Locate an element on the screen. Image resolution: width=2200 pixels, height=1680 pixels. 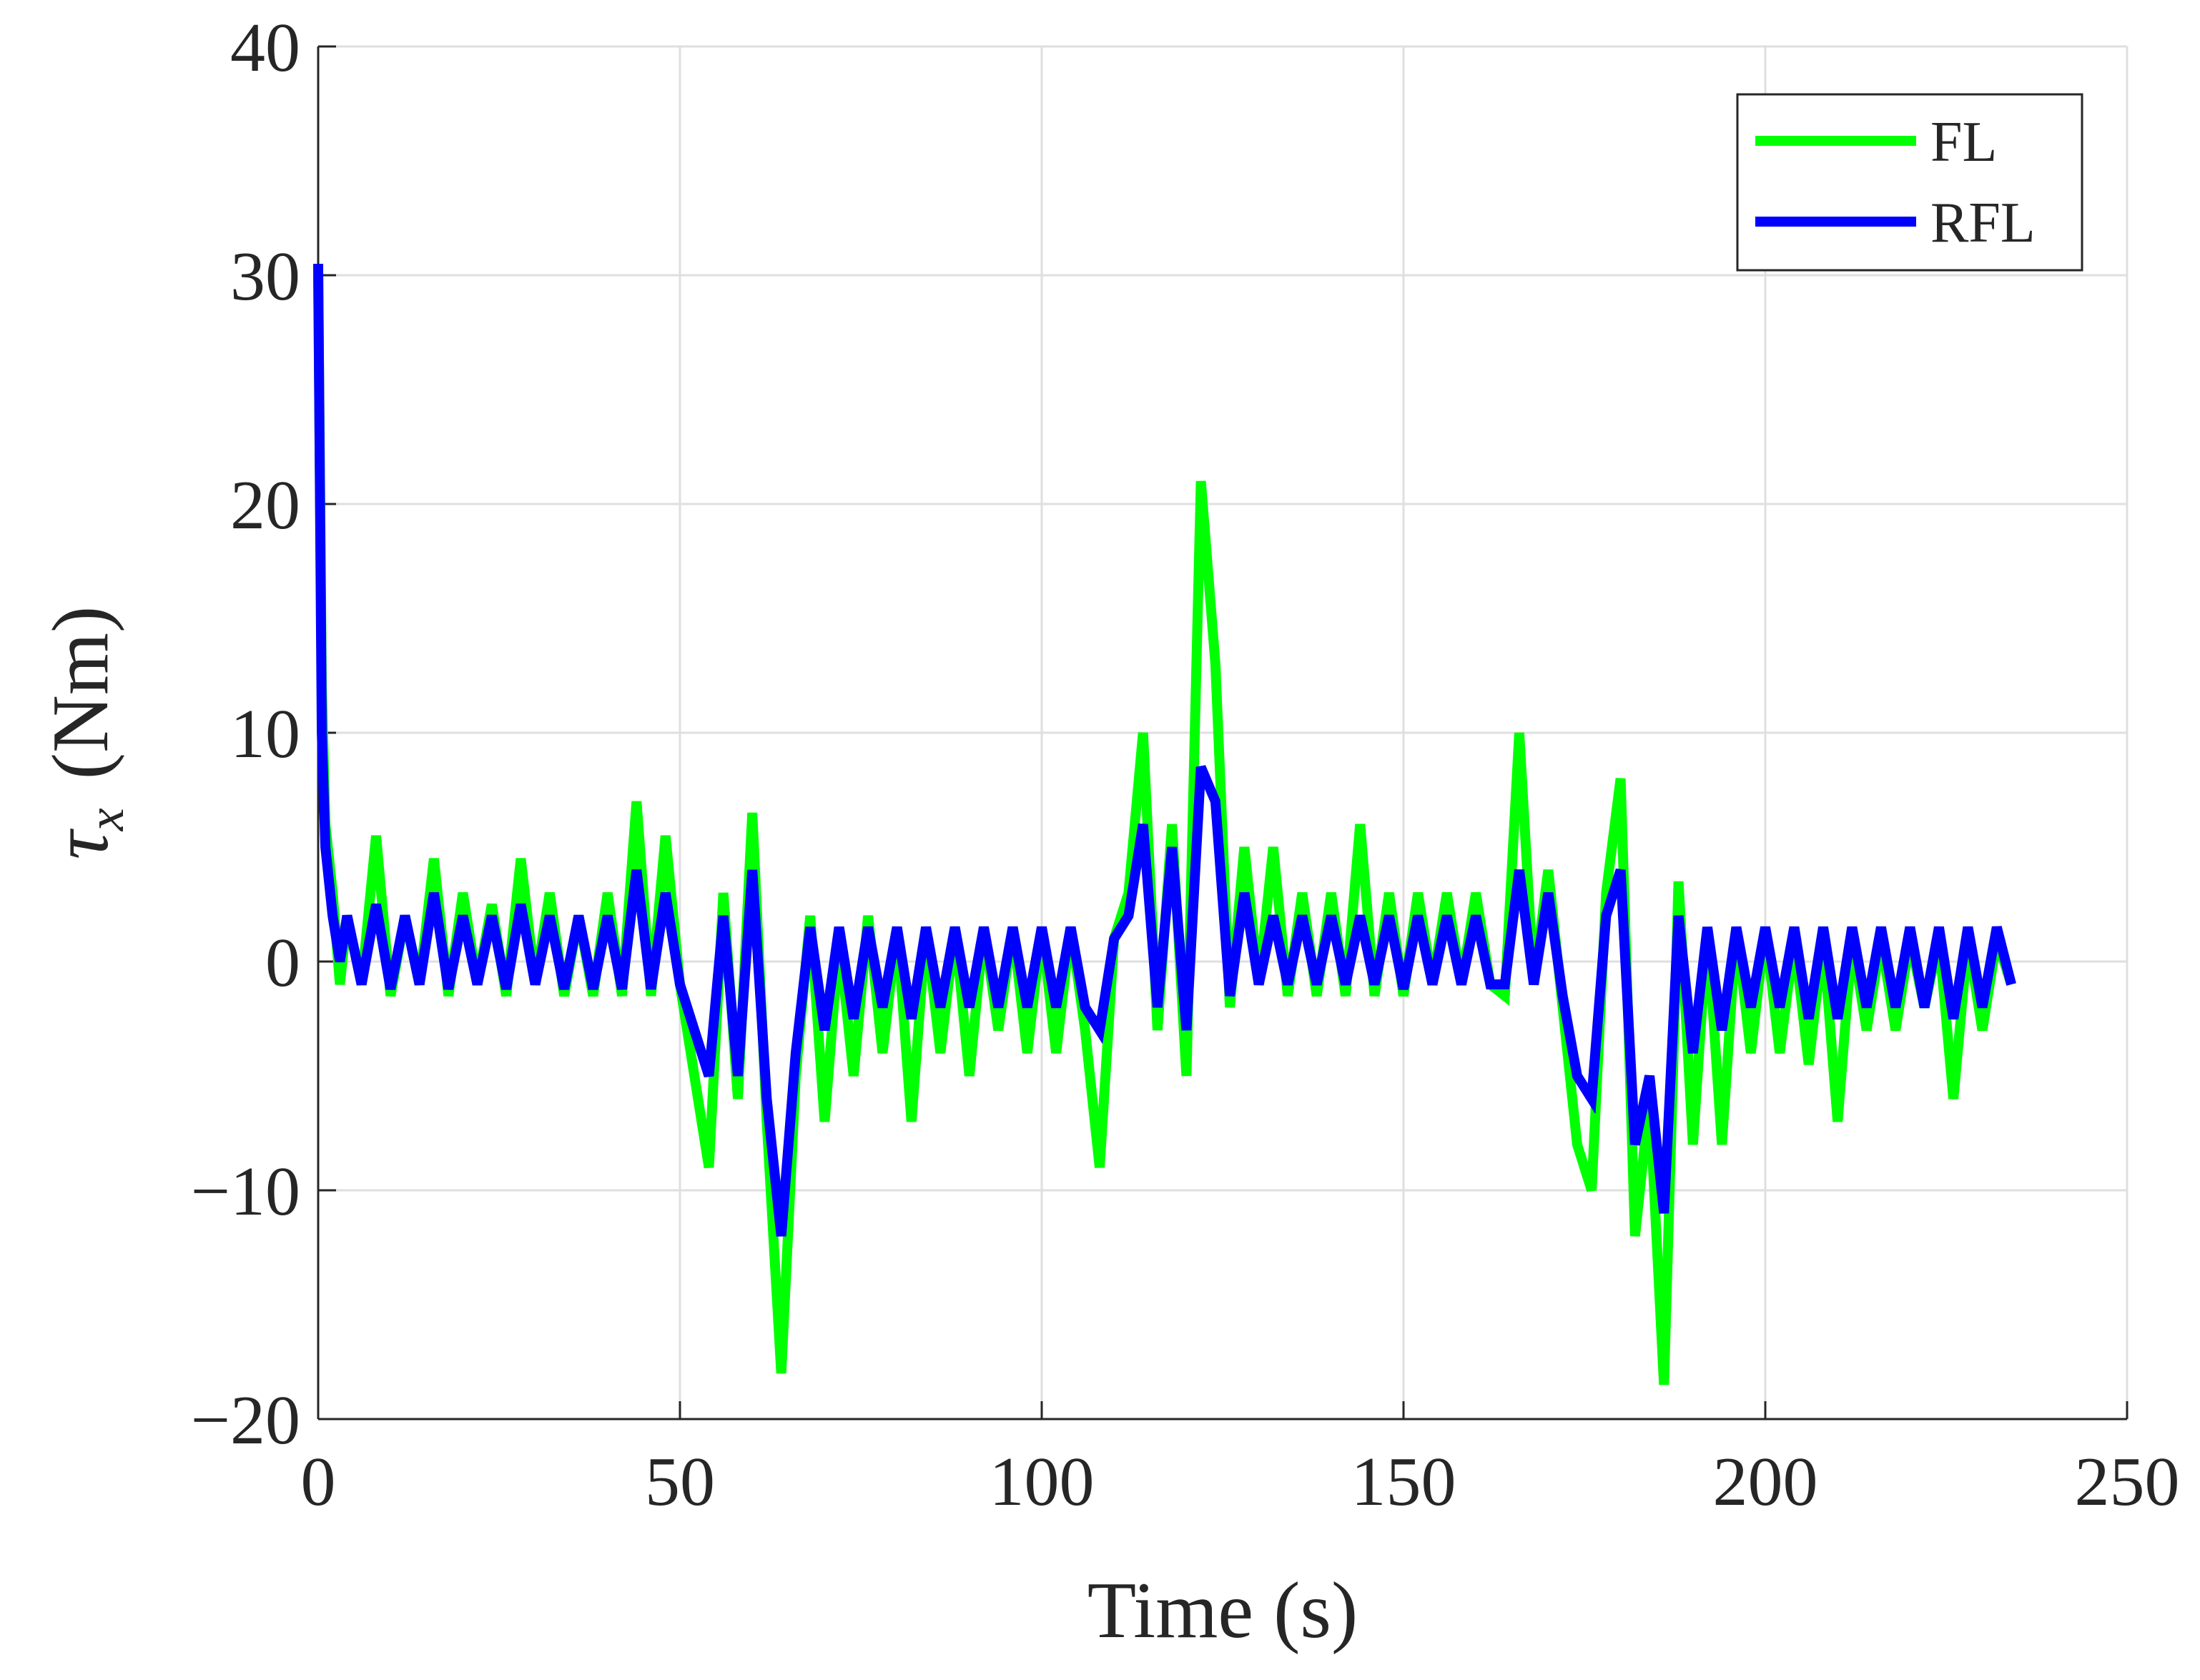
y-tick-label: 30 is located at coordinates (265, 276).